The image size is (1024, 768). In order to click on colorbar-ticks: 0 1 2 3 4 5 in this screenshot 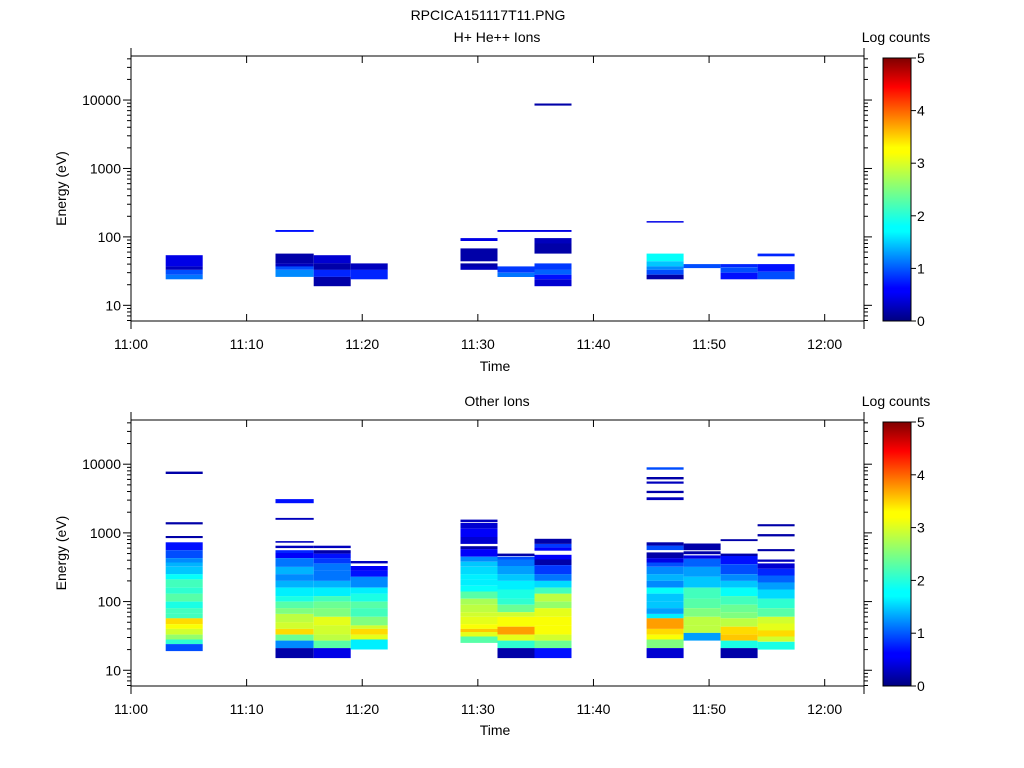, I will do `click(918, 189)`.